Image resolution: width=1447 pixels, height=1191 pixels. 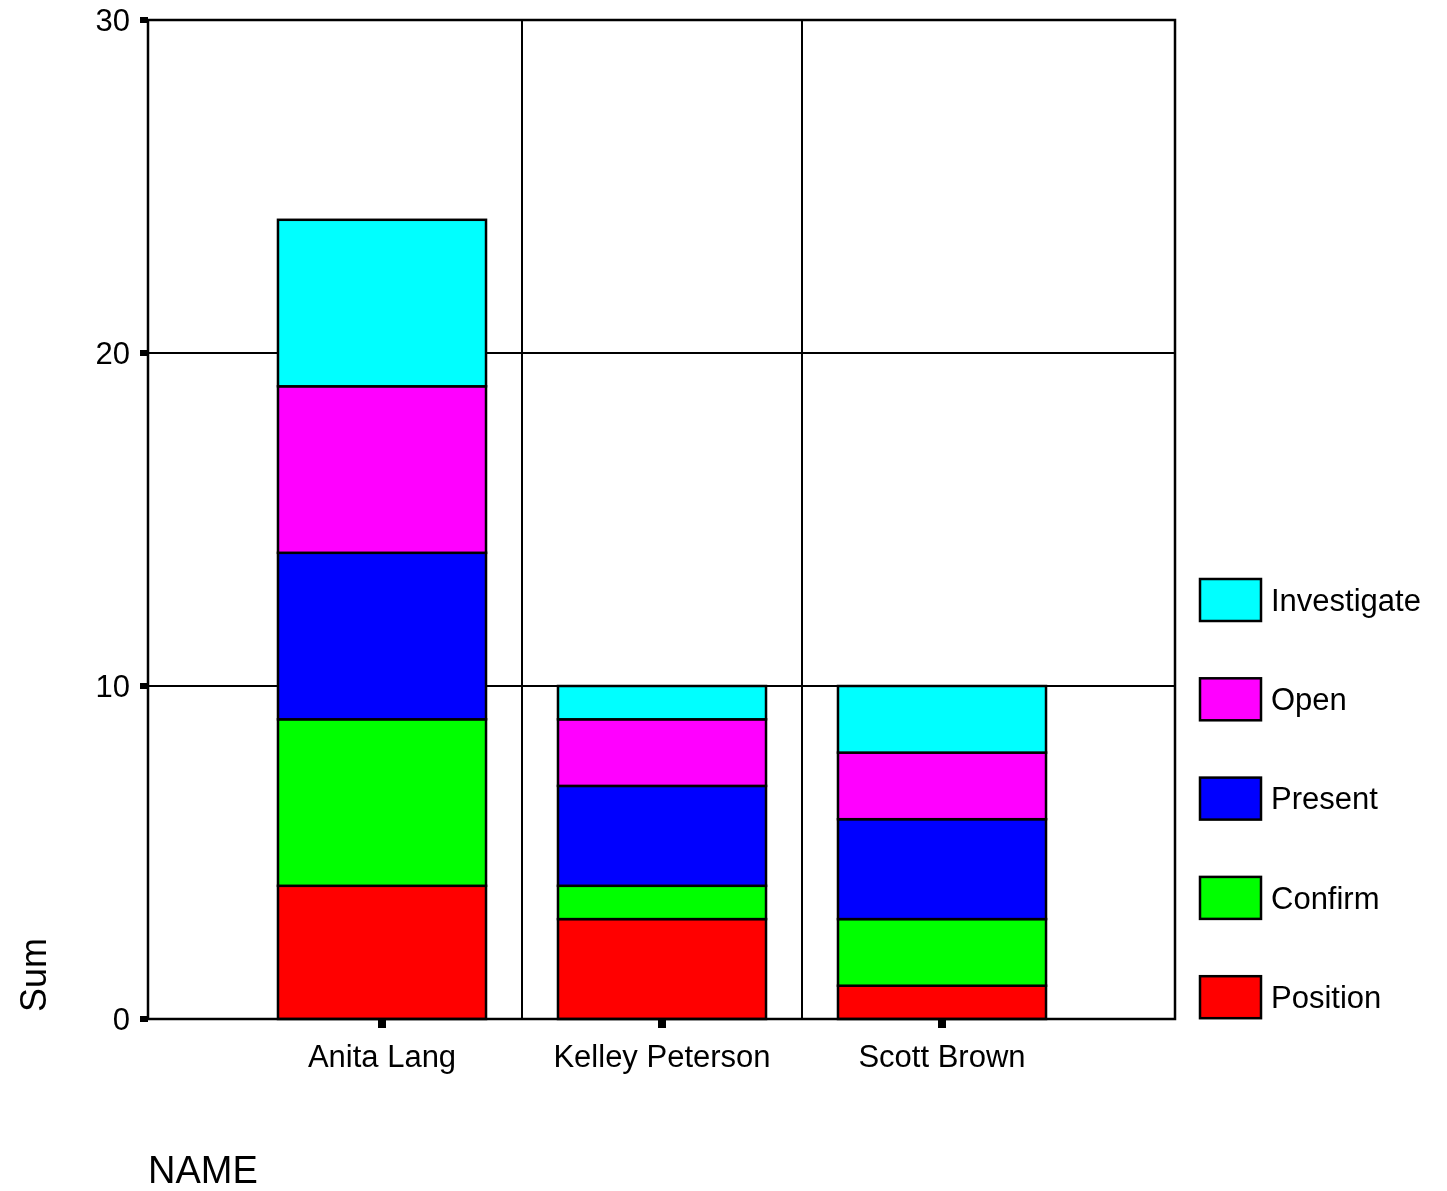 I want to click on y-tick-label: 20, so click(x=112, y=353).